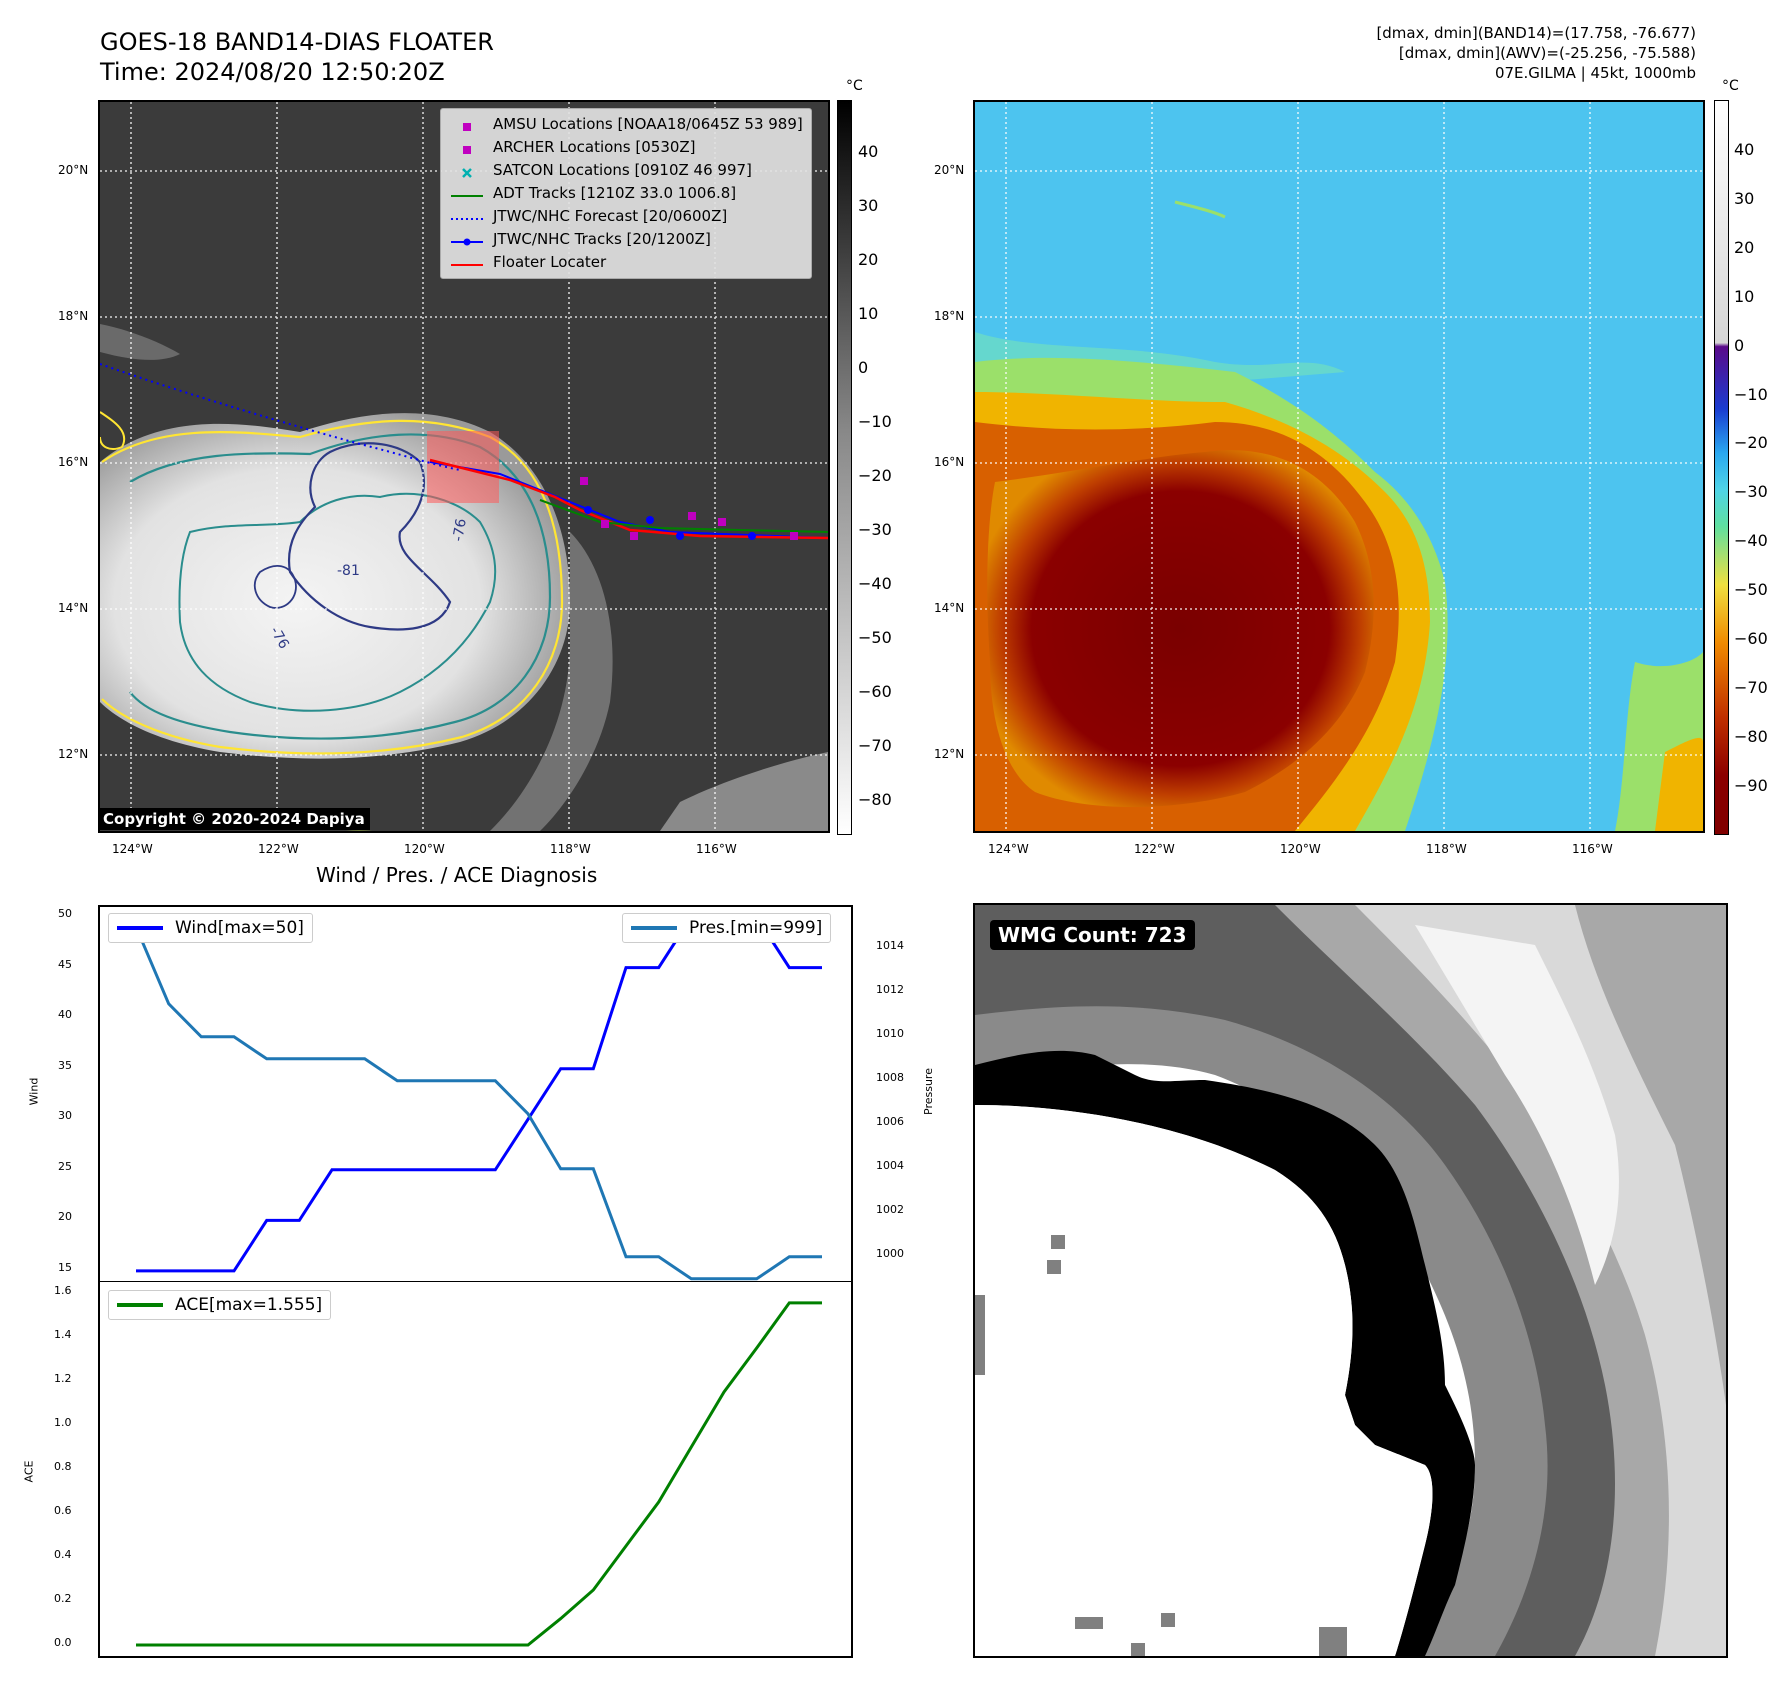 The image size is (1792, 1690). I want to click on color-colorbar-tick: −20, so click(1751, 443).